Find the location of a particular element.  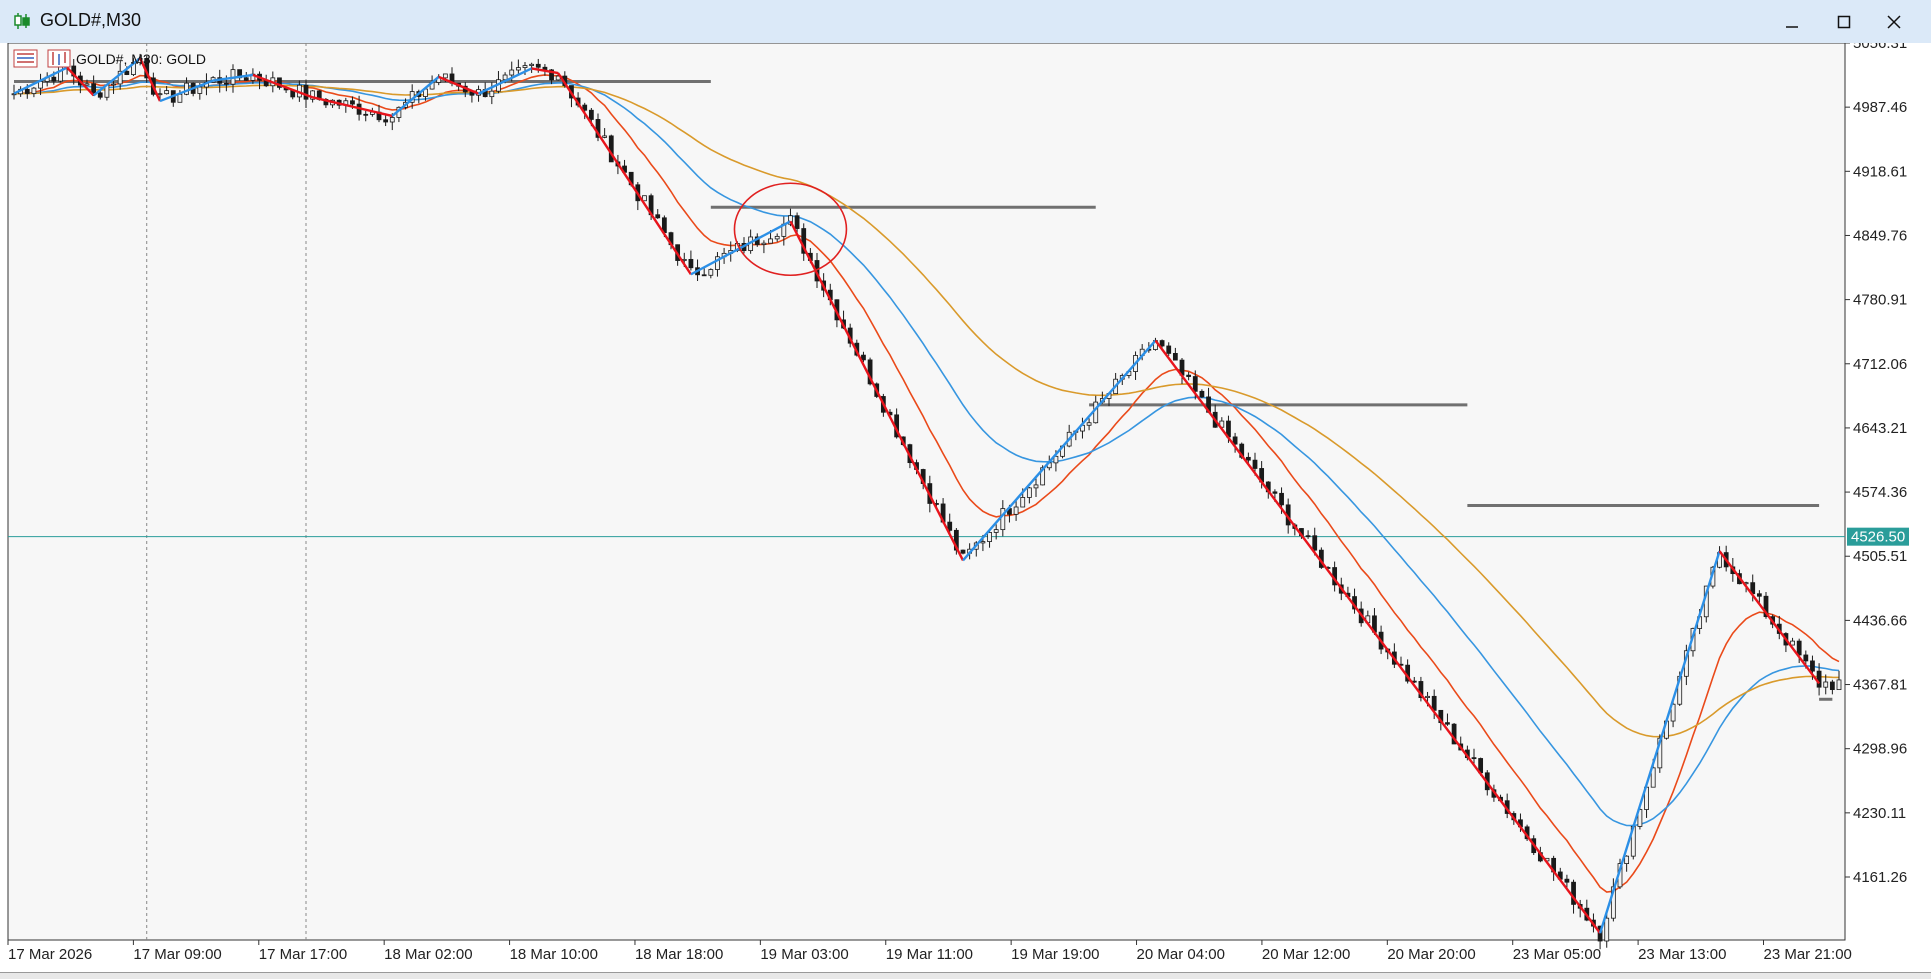

chart-header-label: GOLD#, M30: GOLD is located at coordinates (141, 59).